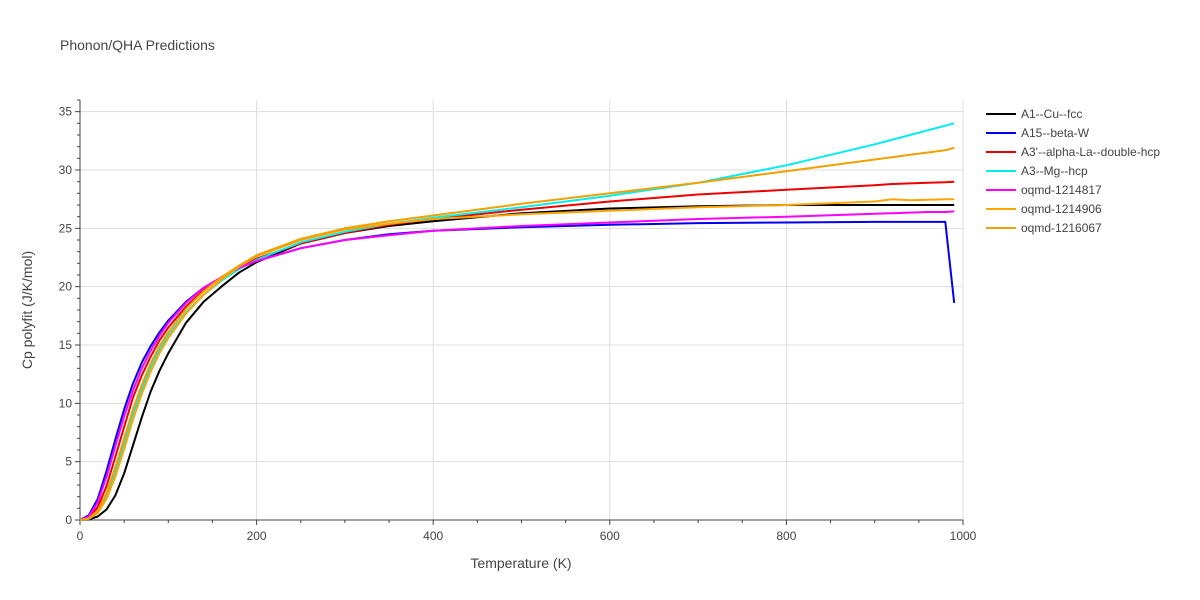 This screenshot has width=1200, height=600. Describe the element at coordinates (68, 462) in the screenshot. I see `y-tick-label: 5` at that location.